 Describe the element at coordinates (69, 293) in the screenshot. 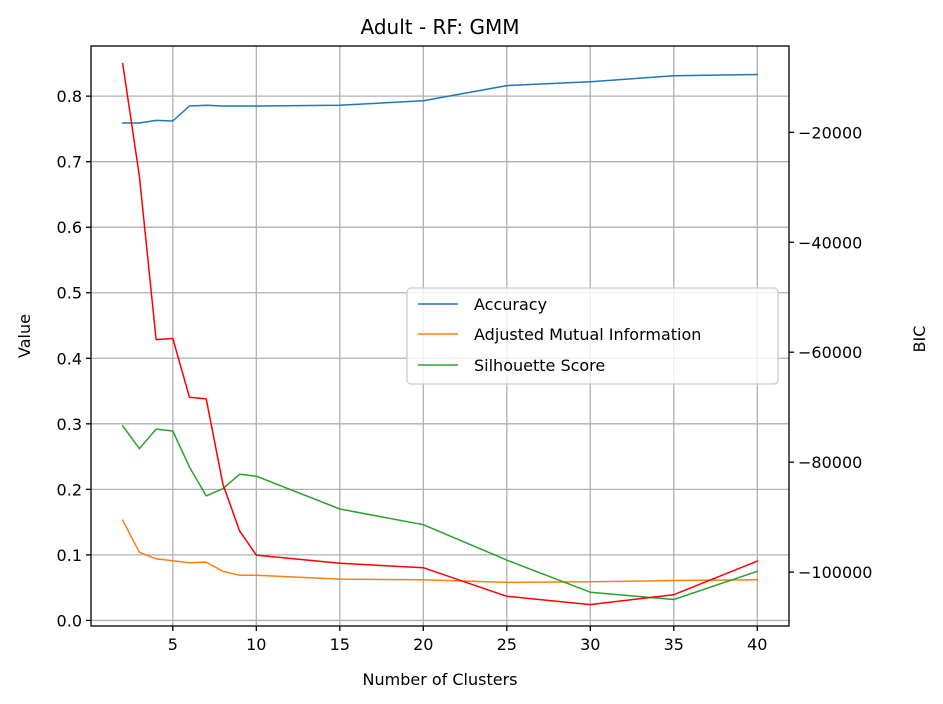

I see `y-tick-label: 0.5` at that location.